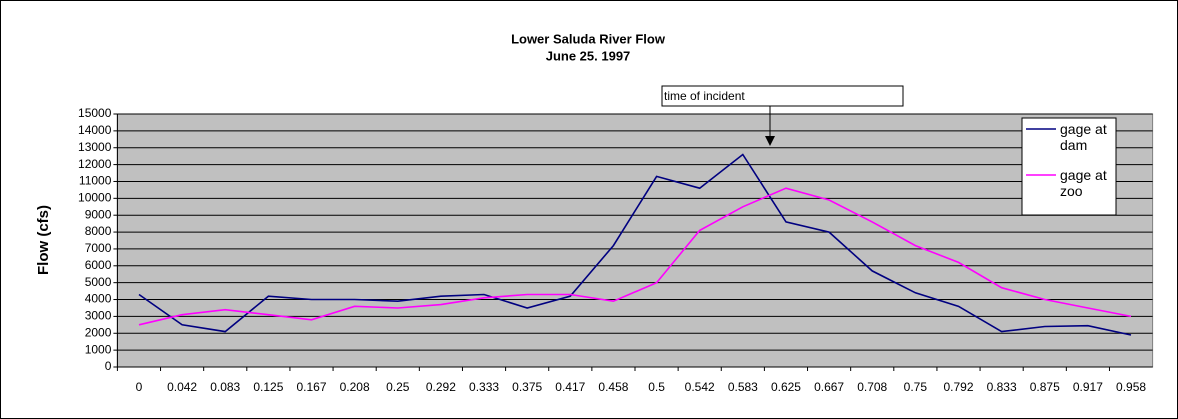 This screenshot has height=419, width=1178. I want to click on y-tick-label: 9000, so click(98, 214).